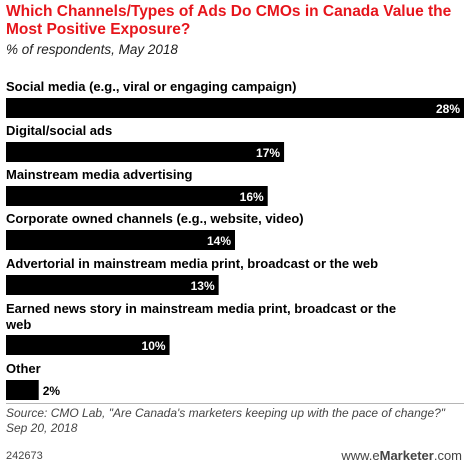 Image resolution: width=470 pixels, height=468 pixels. Describe the element at coordinates (23, 368) in the screenshot. I see `category-label: Other` at that location.